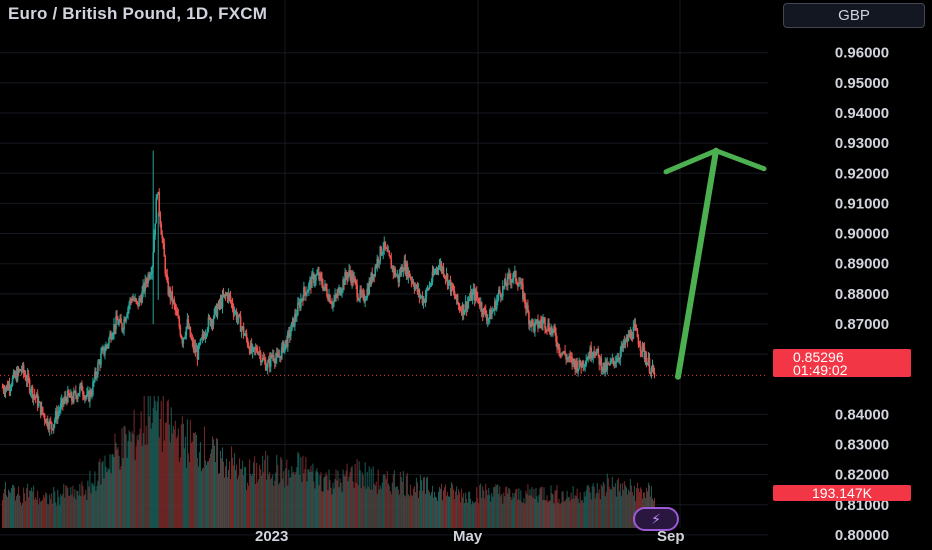  I want to click on x-tick-may: May, so click(468, 536).